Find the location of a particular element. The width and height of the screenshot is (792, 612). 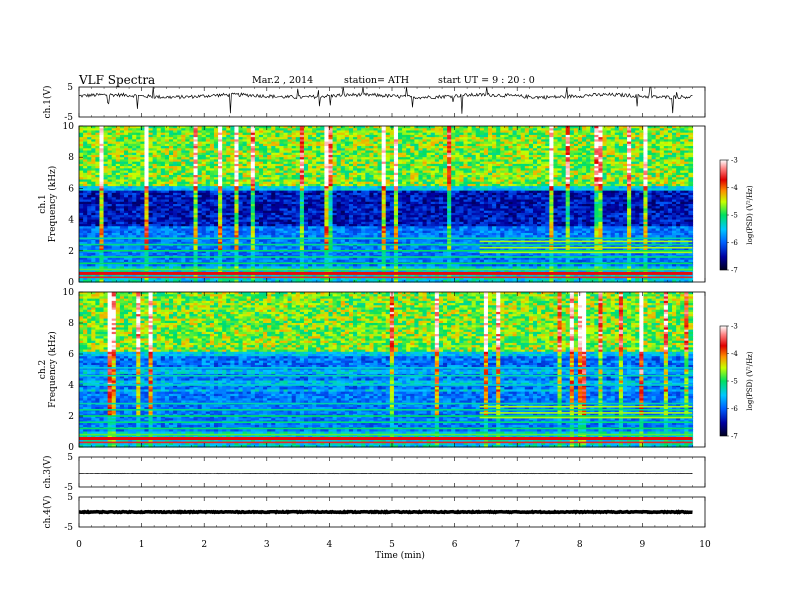

y-axis-label: ch.3(V) is located at coordinates (47, 472).